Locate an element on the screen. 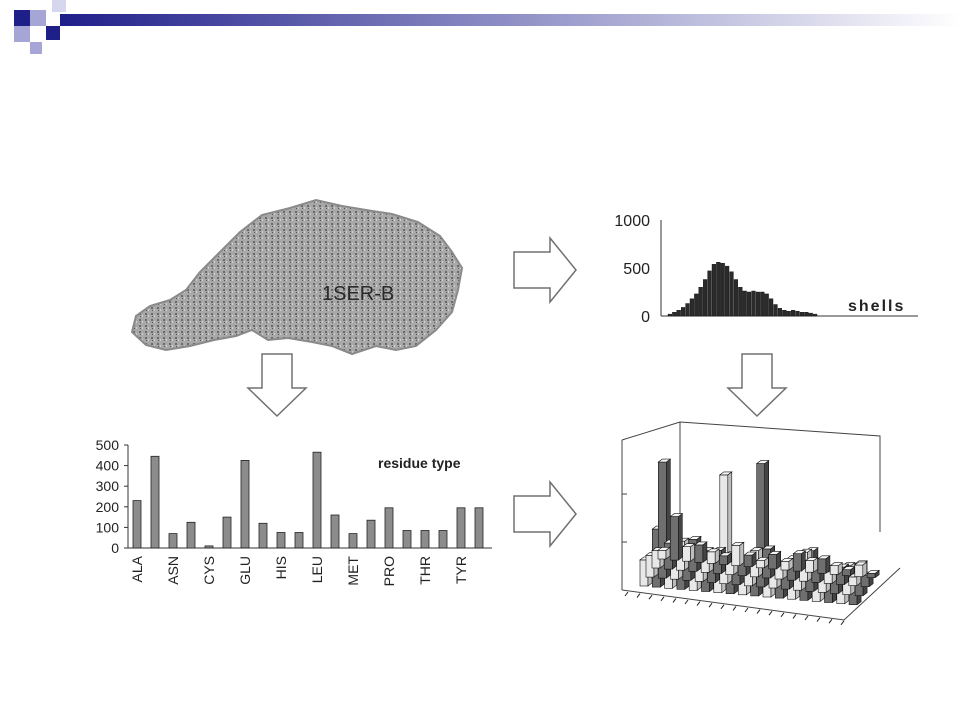 This screenshot has height=720, width=960. protein-label: 1SER-B is located at coordinates (358, 294).